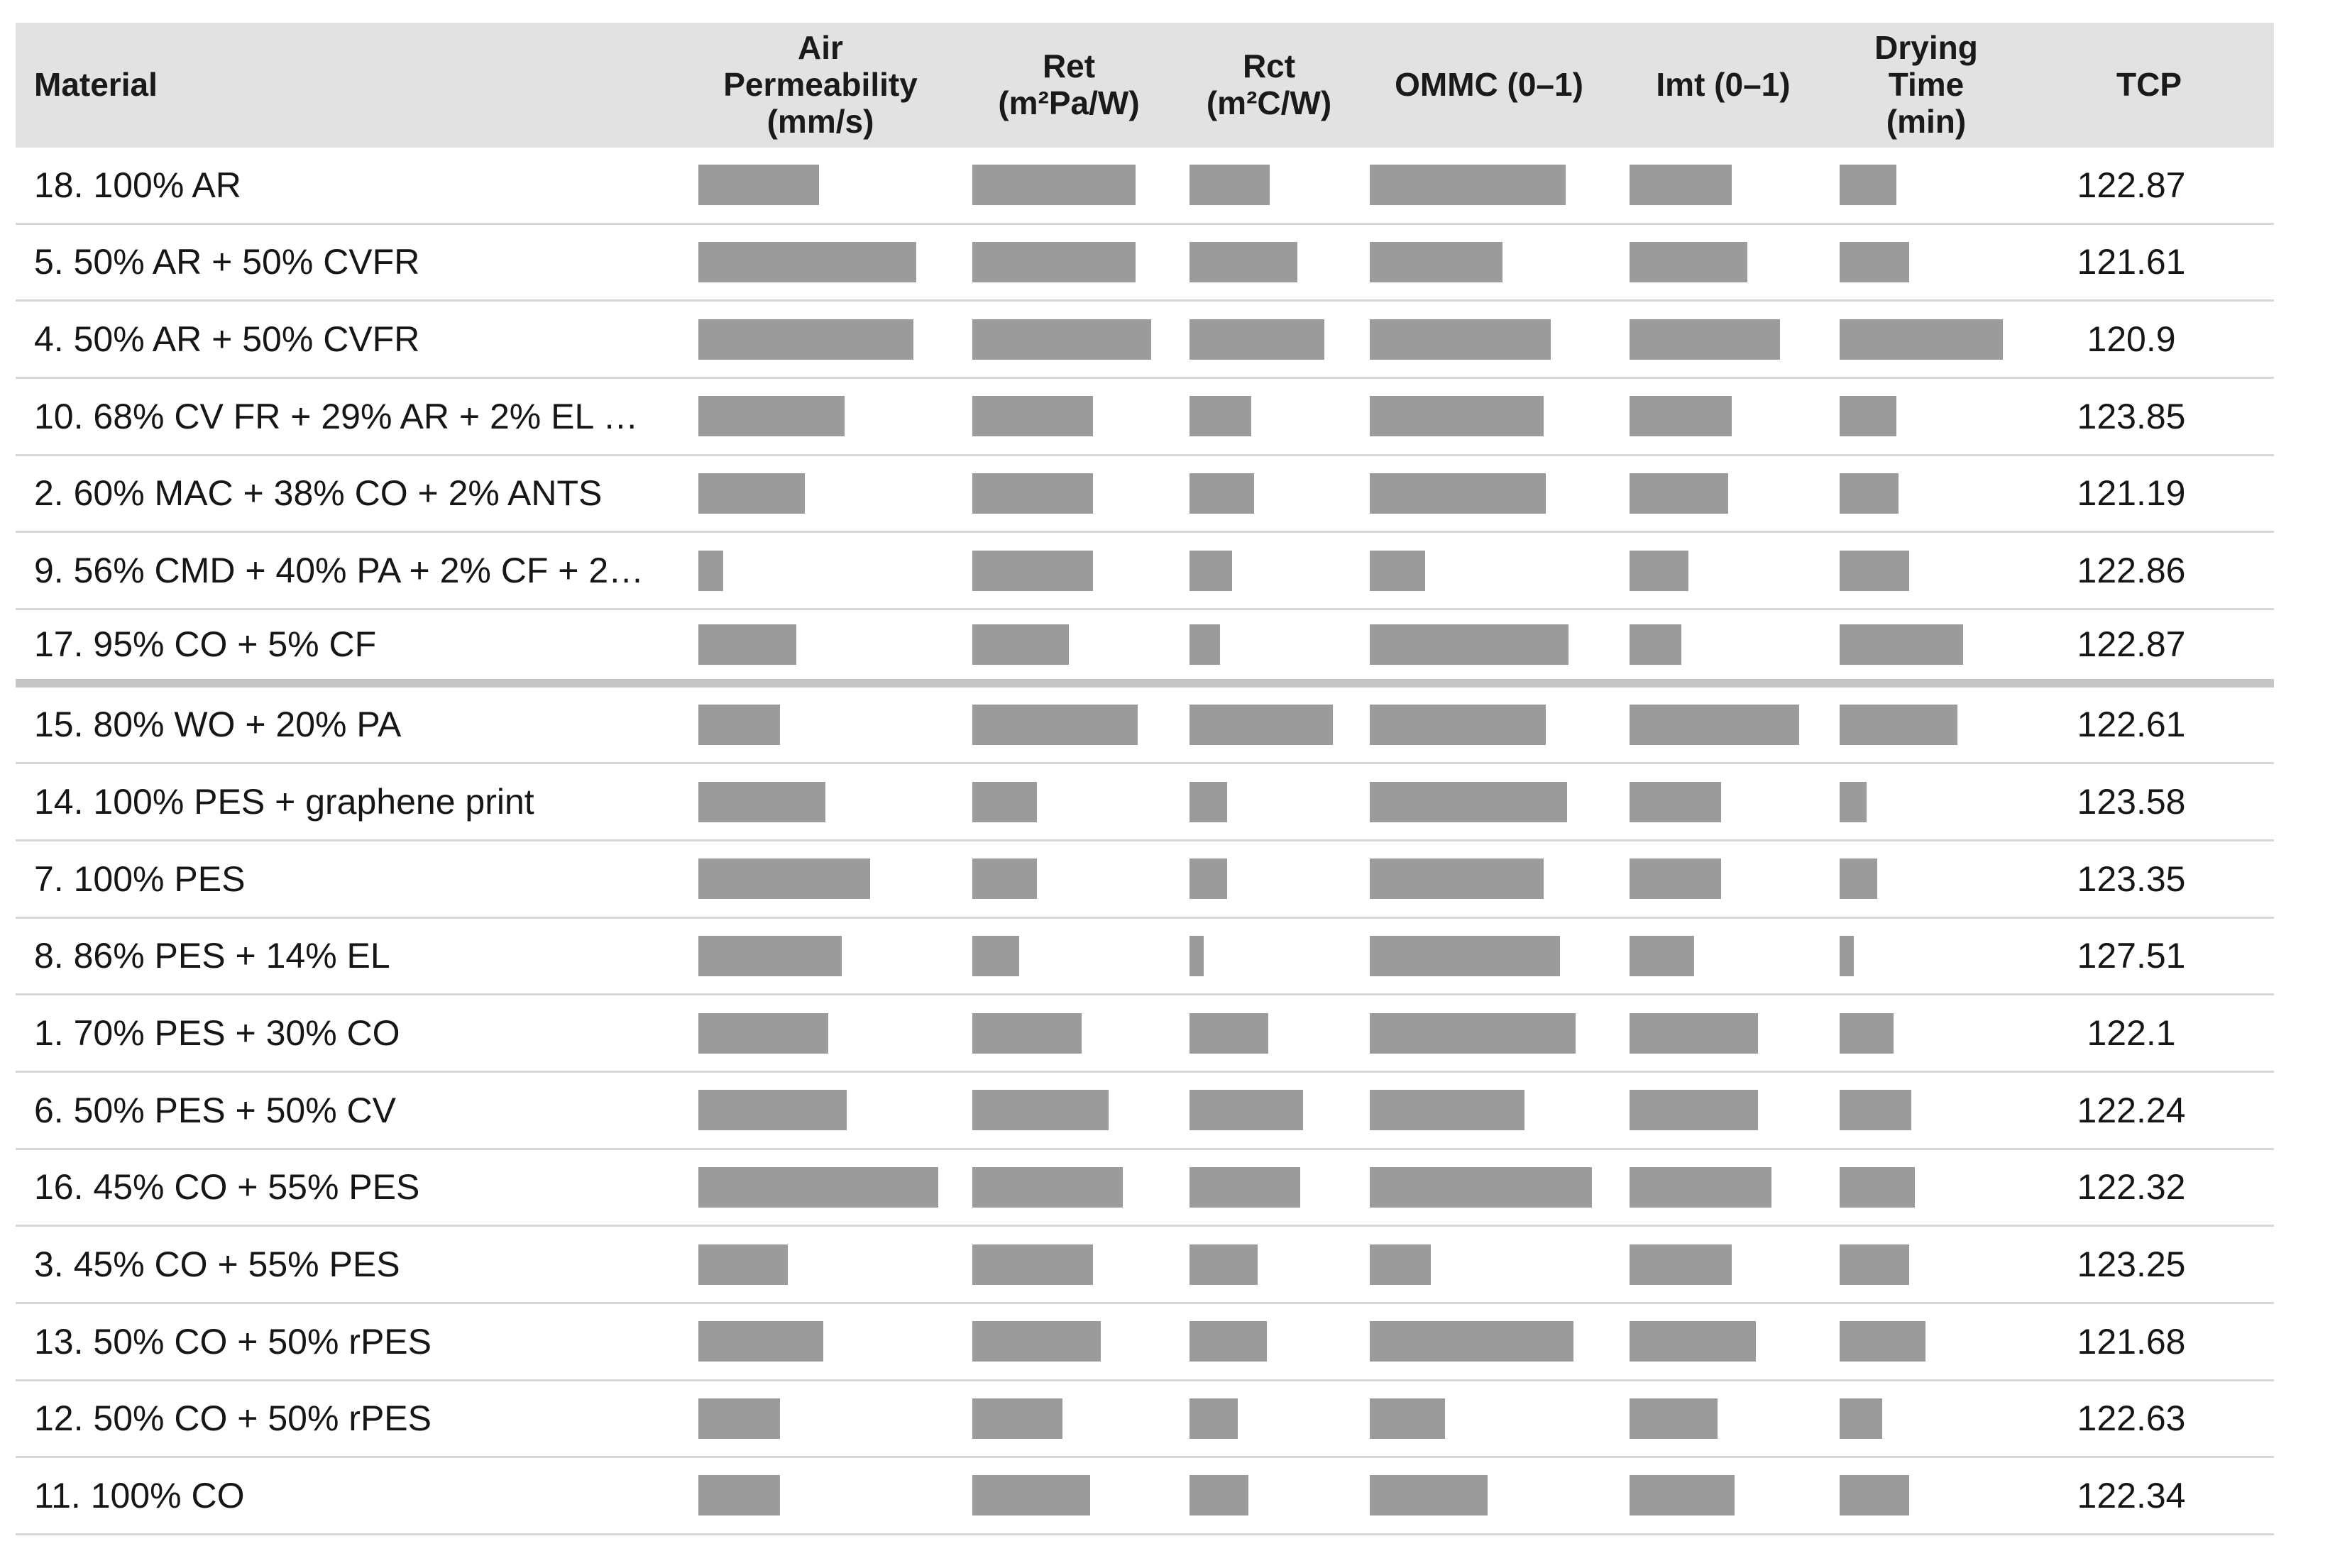 This screenshot has height=1568, width=2335. Describe the element at coordinates (1069, 85) in the screenshot. I see `column-header-ret: Ret (m²Pa/W)` at that location.